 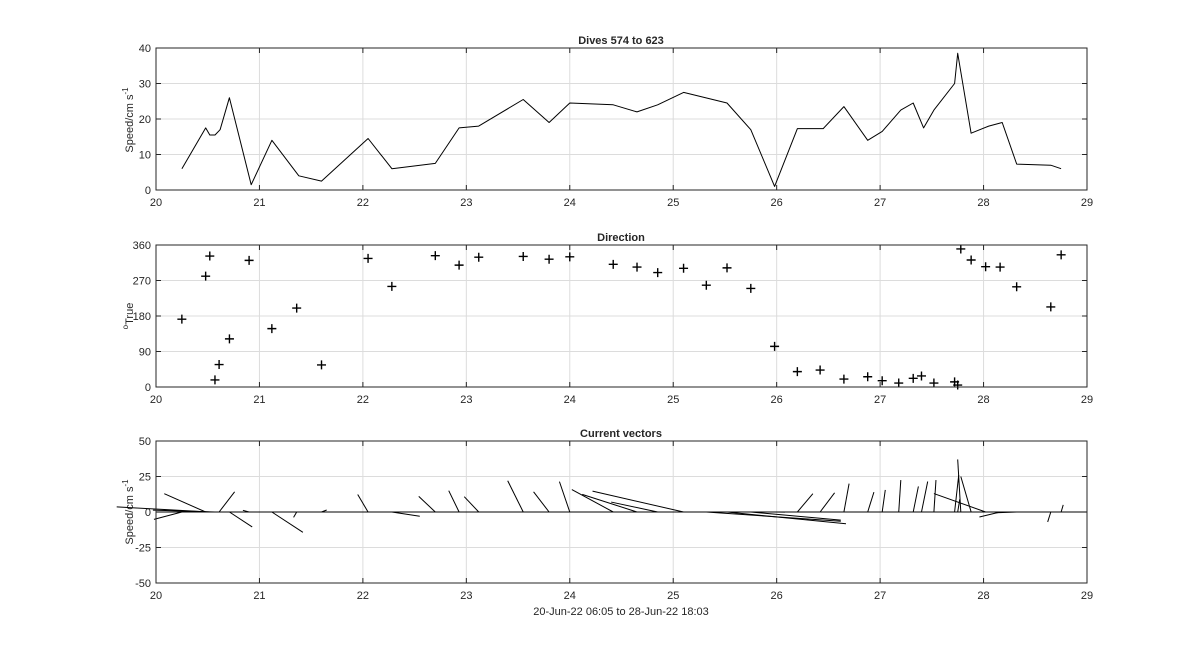 What do you see at coordinates (145, 442) in the screenshot?
I see `vectors-y-tick-label: 50` at bounding box center [145, 442].